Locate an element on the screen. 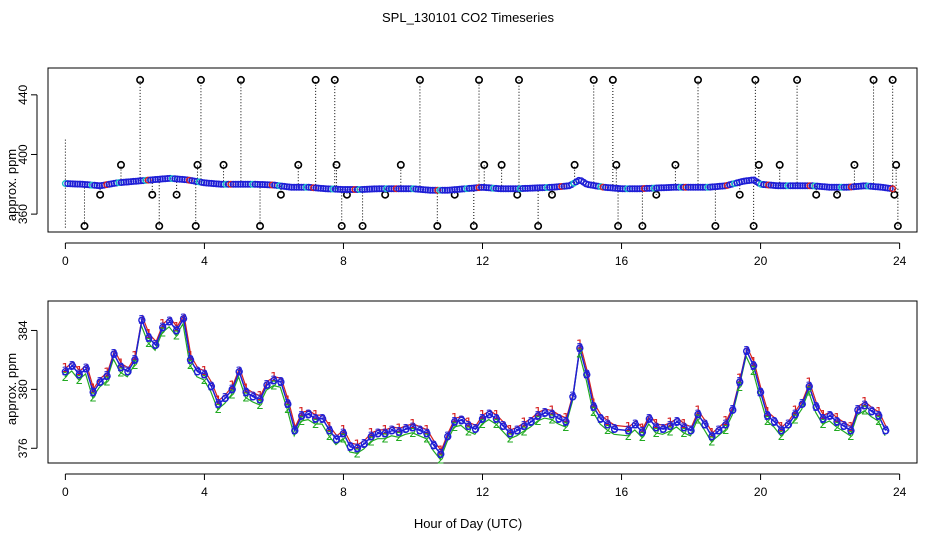 The height and width of the screenshot is (540, 936). bottom-x-tick-label: 0 is located at coordinates (65, 492).